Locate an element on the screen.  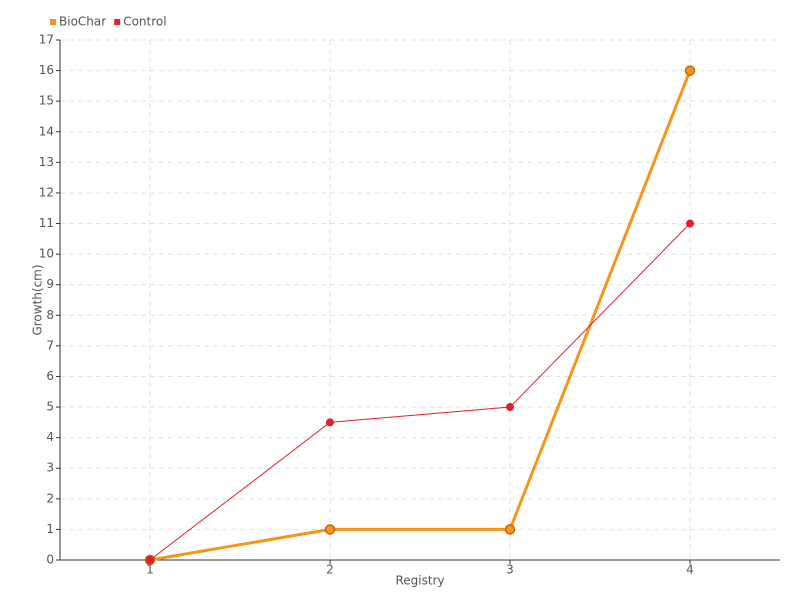
y-tick-label: 17 is located at coordinates (46, 40).